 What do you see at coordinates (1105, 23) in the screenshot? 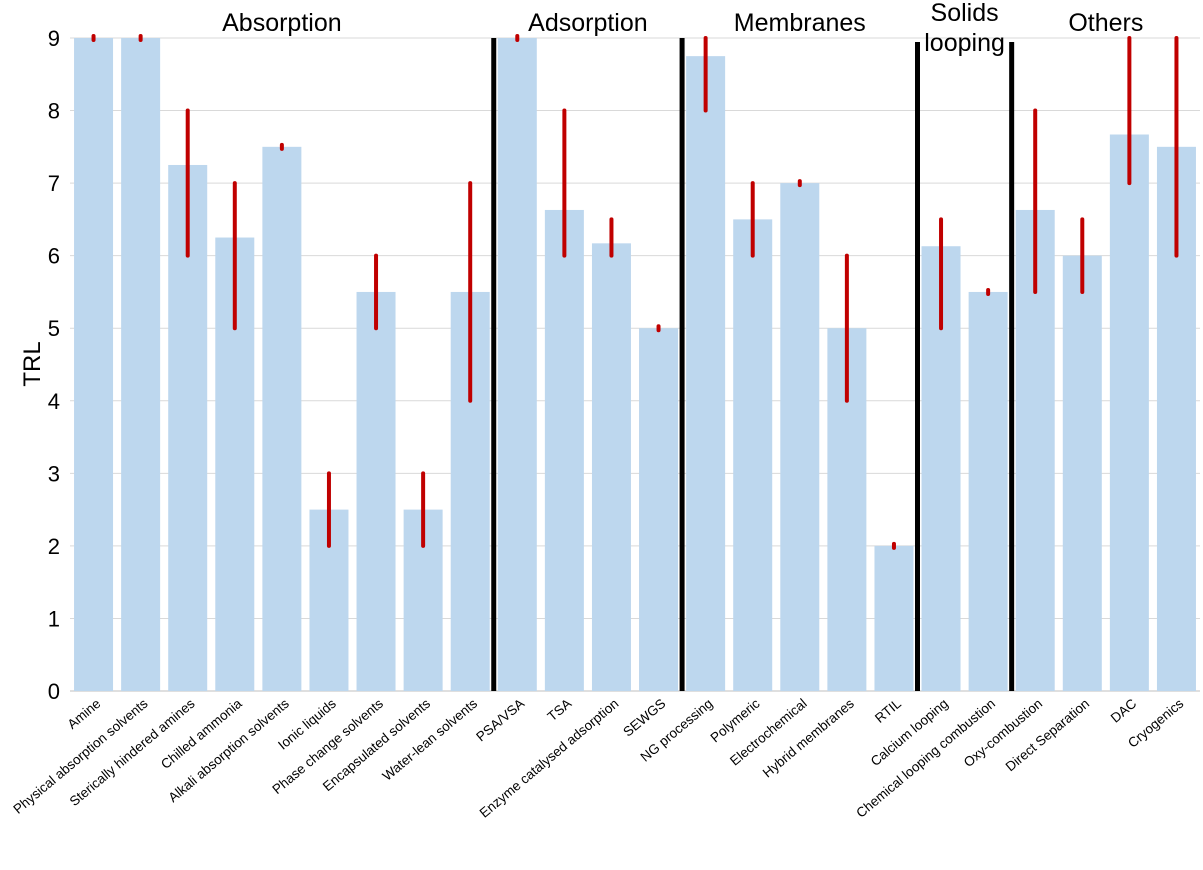
I see `group-label: Others` at bounding box center [1105, 23].